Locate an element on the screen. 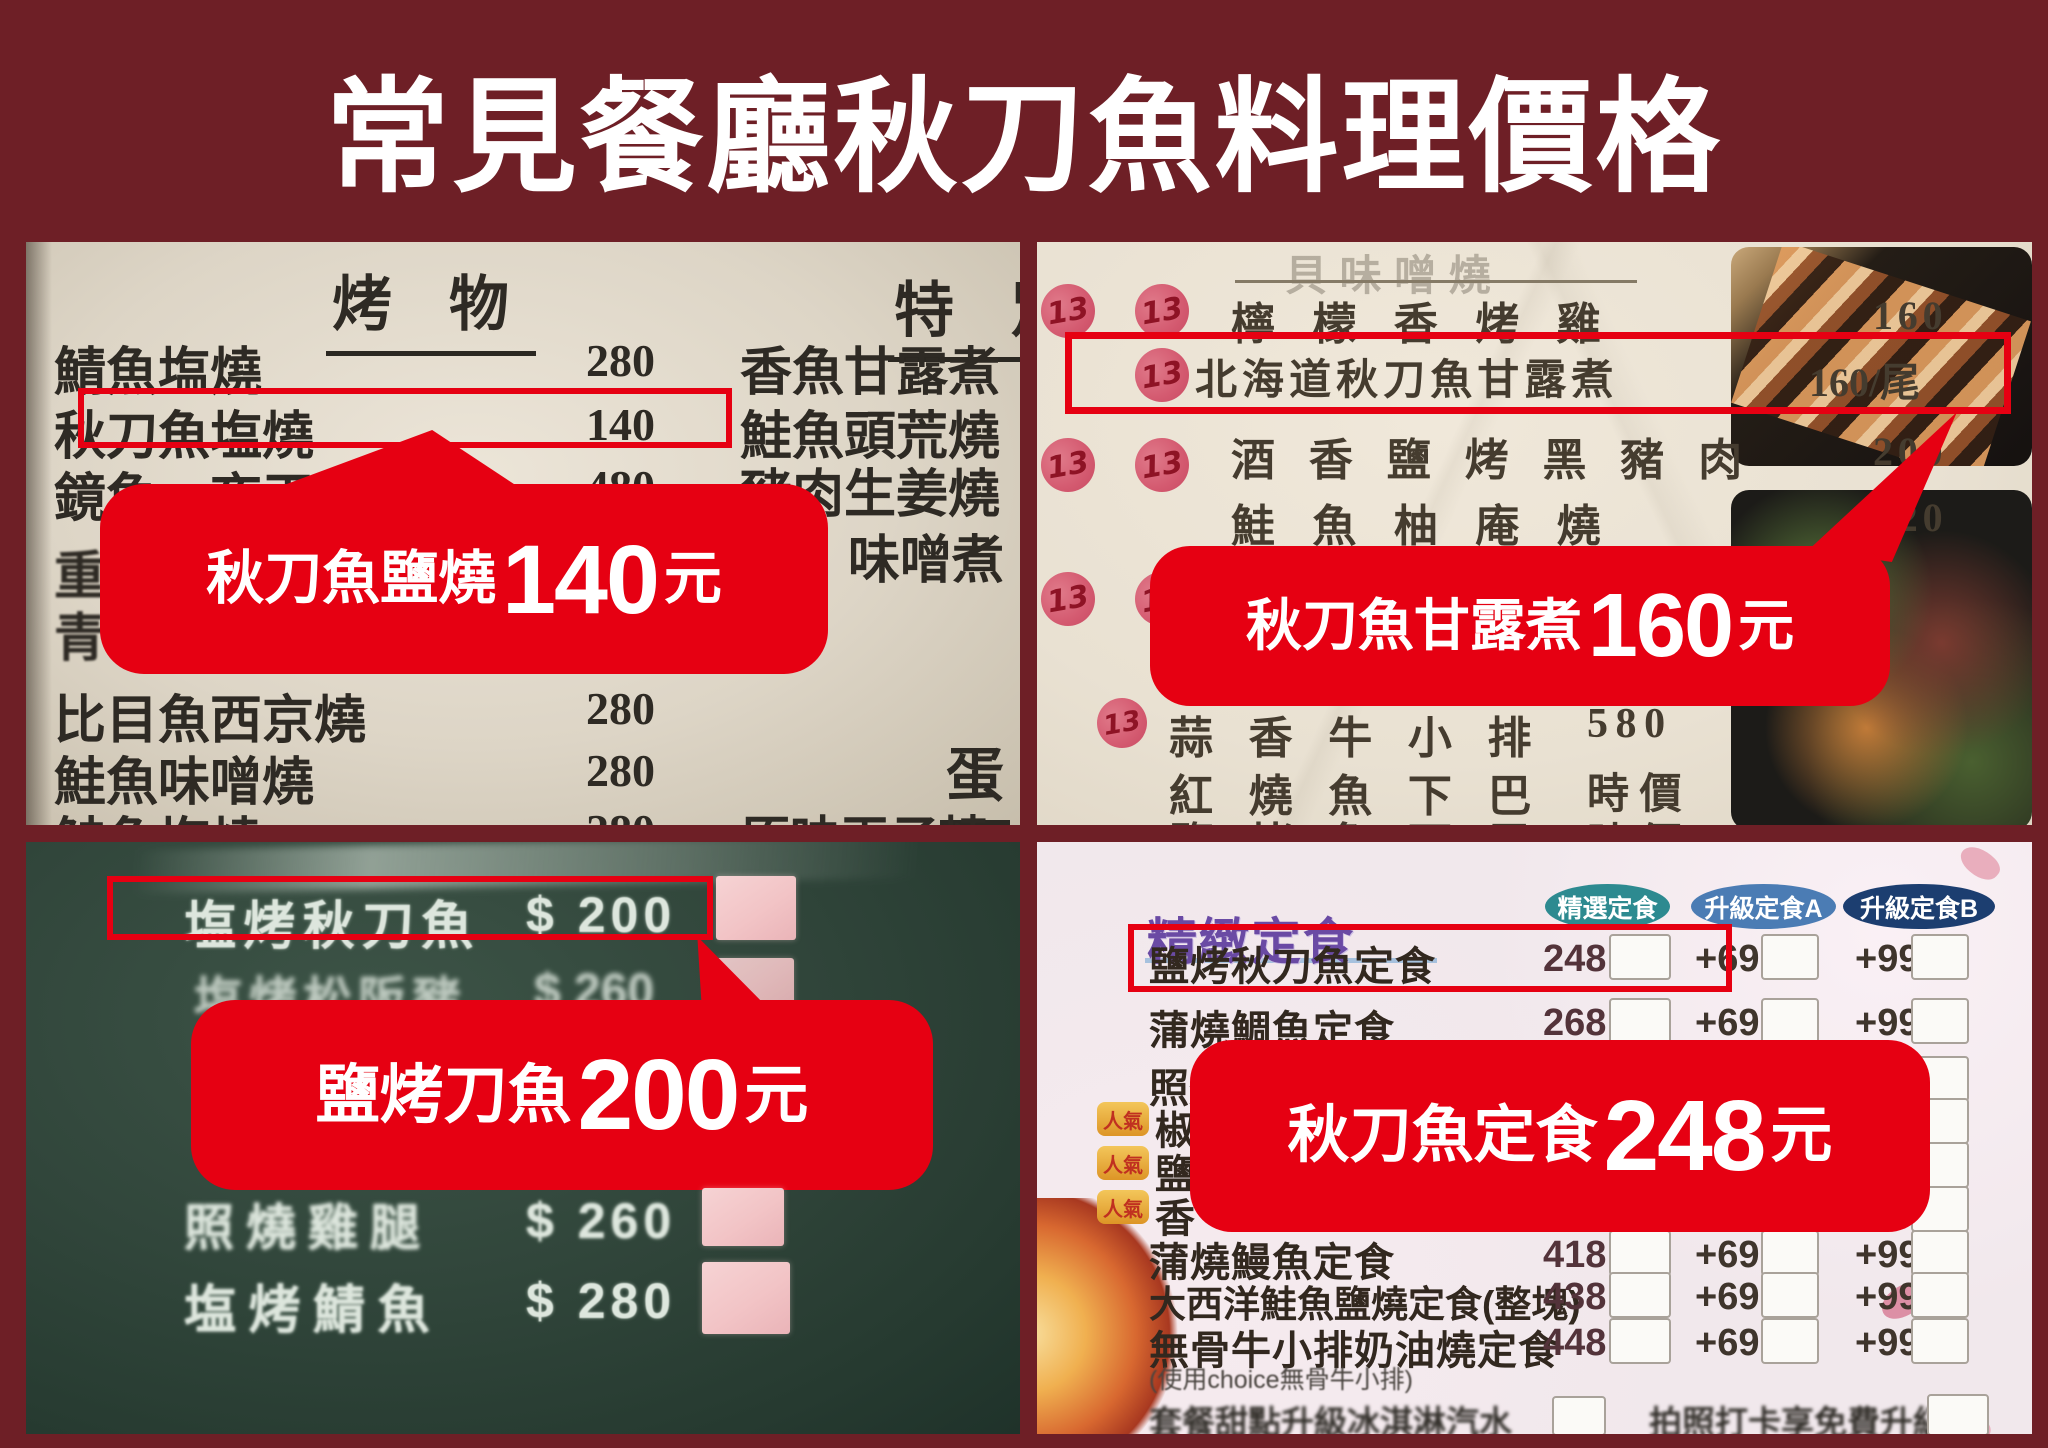 This screenshot has height=1448, width=2048. highlight-box-saury-set is located at coordinates (1430, 958).